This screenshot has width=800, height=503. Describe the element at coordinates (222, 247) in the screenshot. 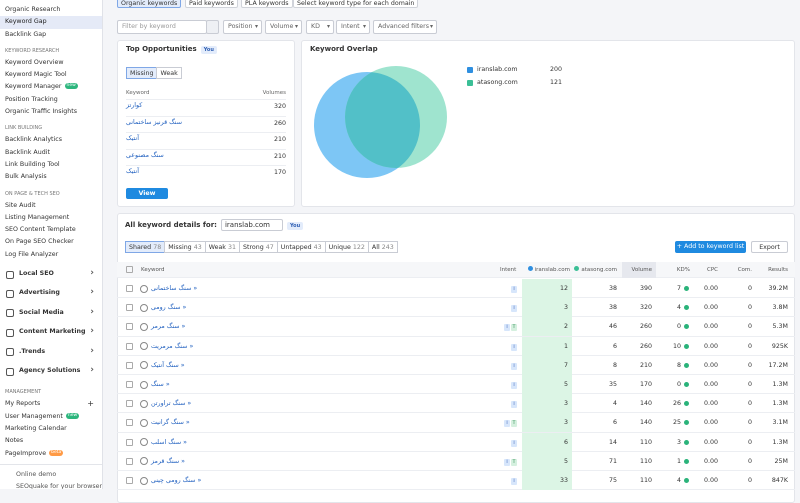

I see `detail-tab: Weak 31` at that location.